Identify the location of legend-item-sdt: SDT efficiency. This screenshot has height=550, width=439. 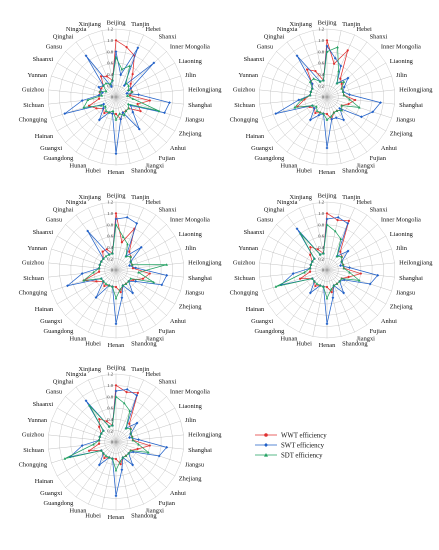
(289, 455).